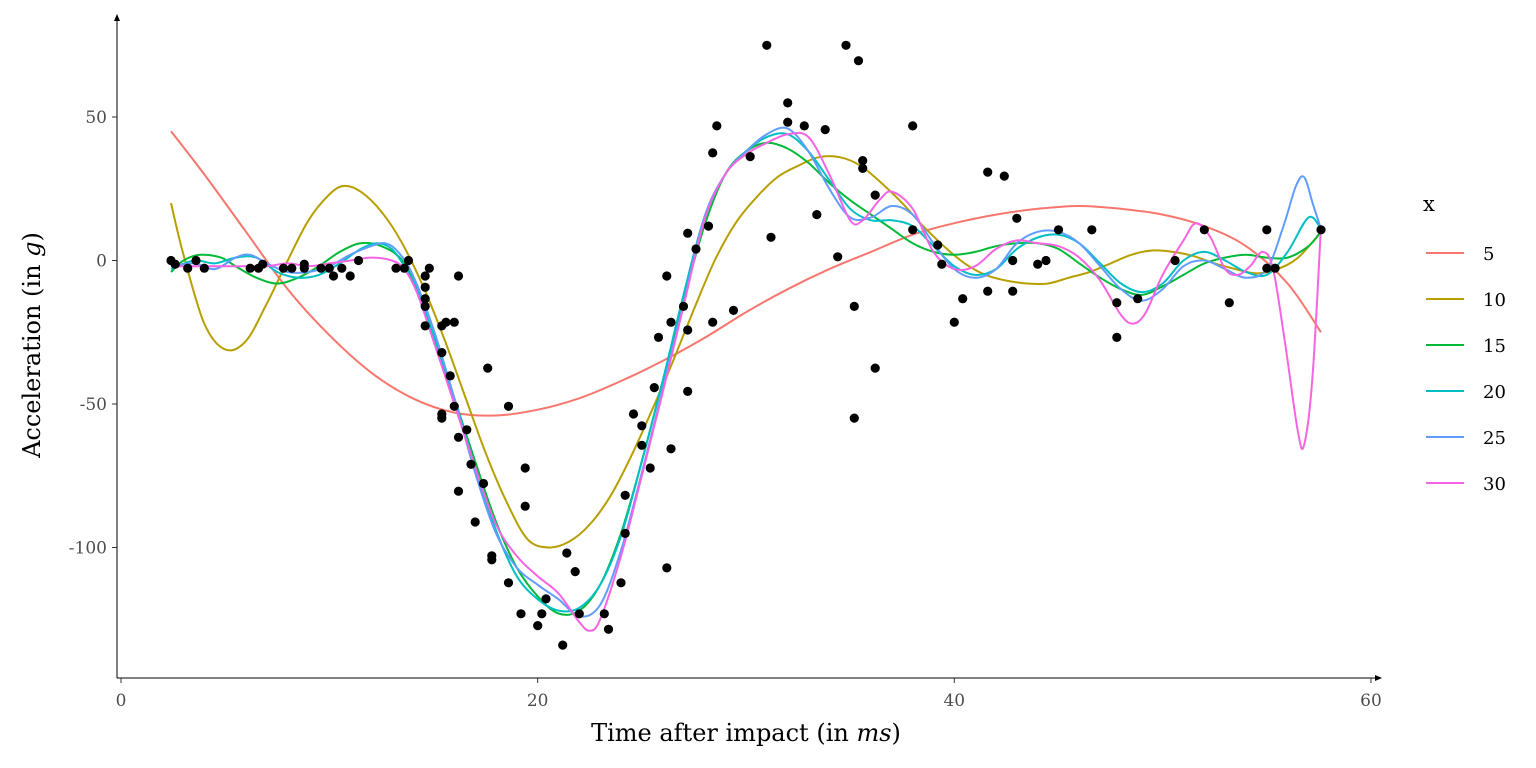 Image resolution: width=1536 pixels, height=768 pixels. I want to click on x-axis-title: Time after impact (in ms), so click(746, 733).